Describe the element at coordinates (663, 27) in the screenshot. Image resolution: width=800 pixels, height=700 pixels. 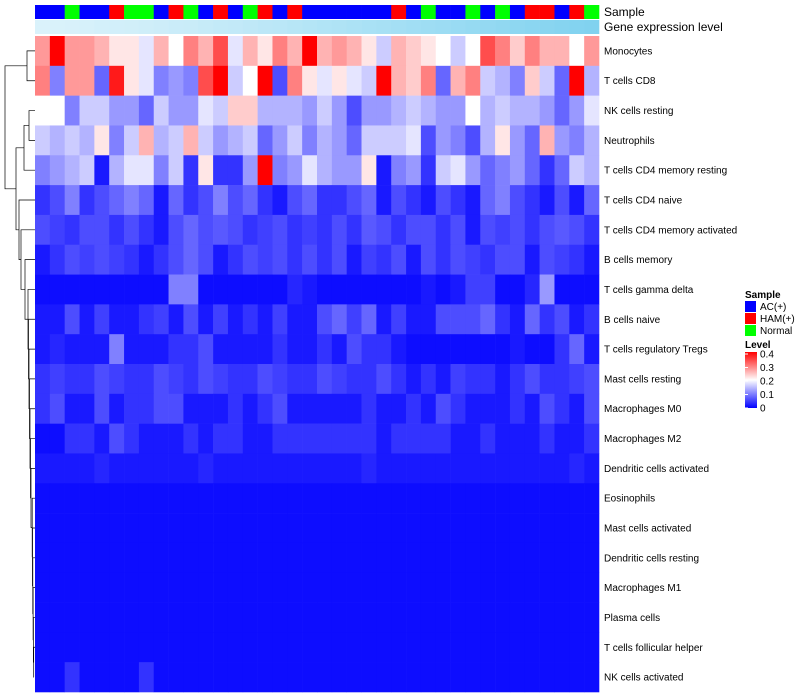
I see `annotation-label-expression: Gene expression level` at that location.